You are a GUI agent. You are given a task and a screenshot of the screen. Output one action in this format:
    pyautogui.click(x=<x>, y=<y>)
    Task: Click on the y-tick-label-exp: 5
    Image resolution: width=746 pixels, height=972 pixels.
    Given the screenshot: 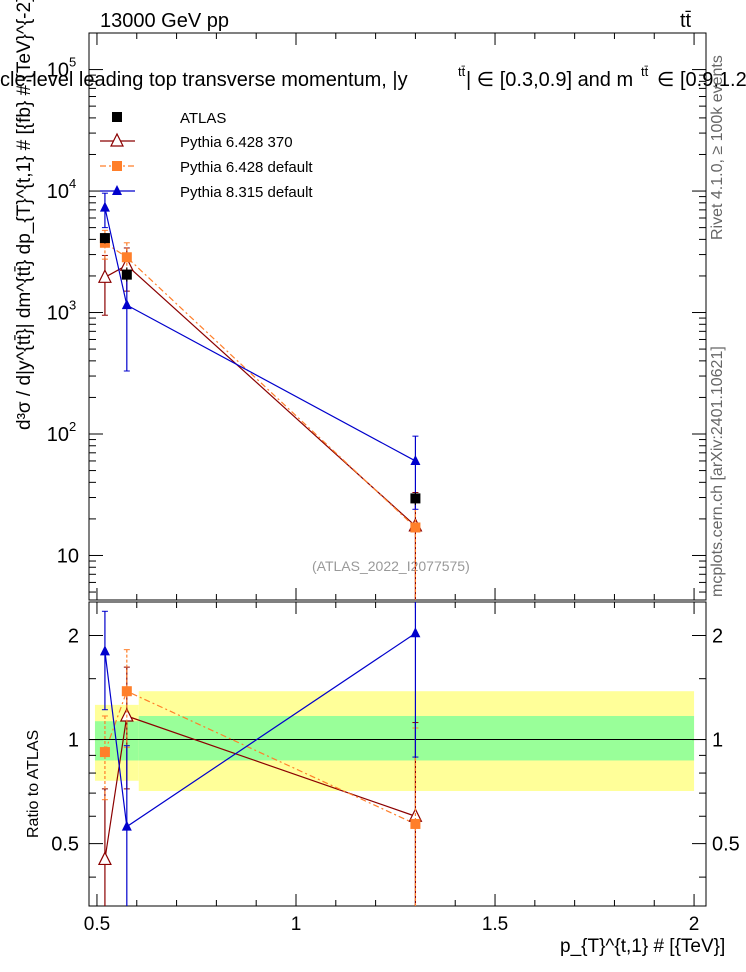 What is the action you would take?
    pyautogui.click(x=72, y=62)
    